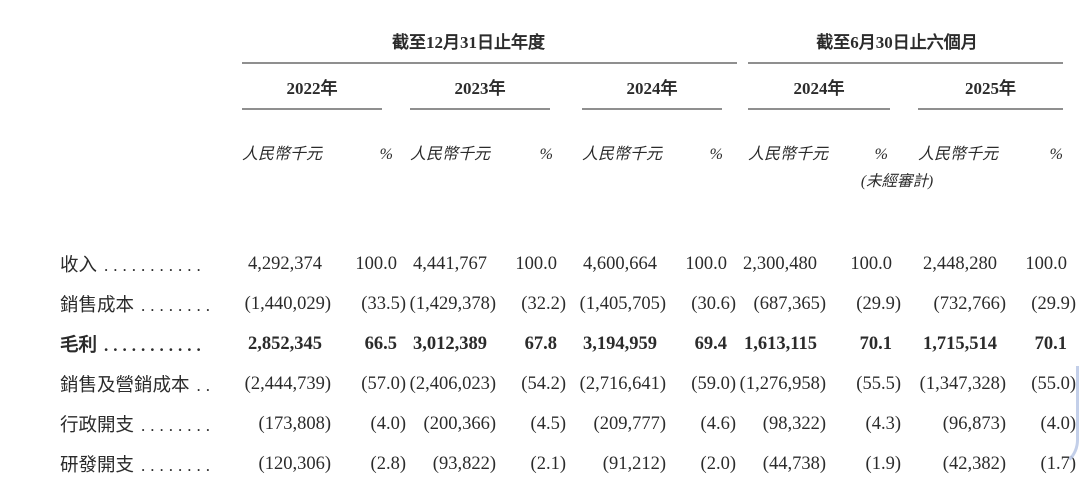 Image resolution: width=1080 pixels, height=484 pixels. I want to click on cell-value: (2,716,641), so click(622, 383).